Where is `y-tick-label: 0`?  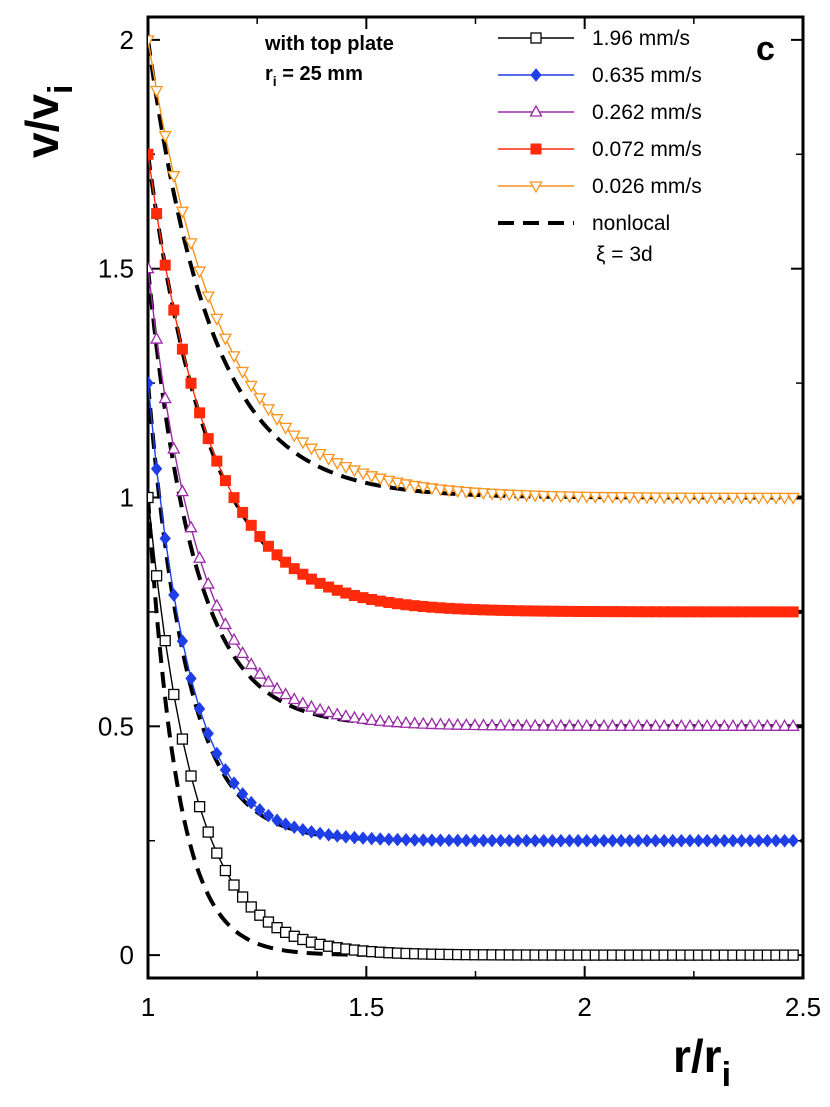 y-tick-label: 0 is located at coordinates (127, 955).